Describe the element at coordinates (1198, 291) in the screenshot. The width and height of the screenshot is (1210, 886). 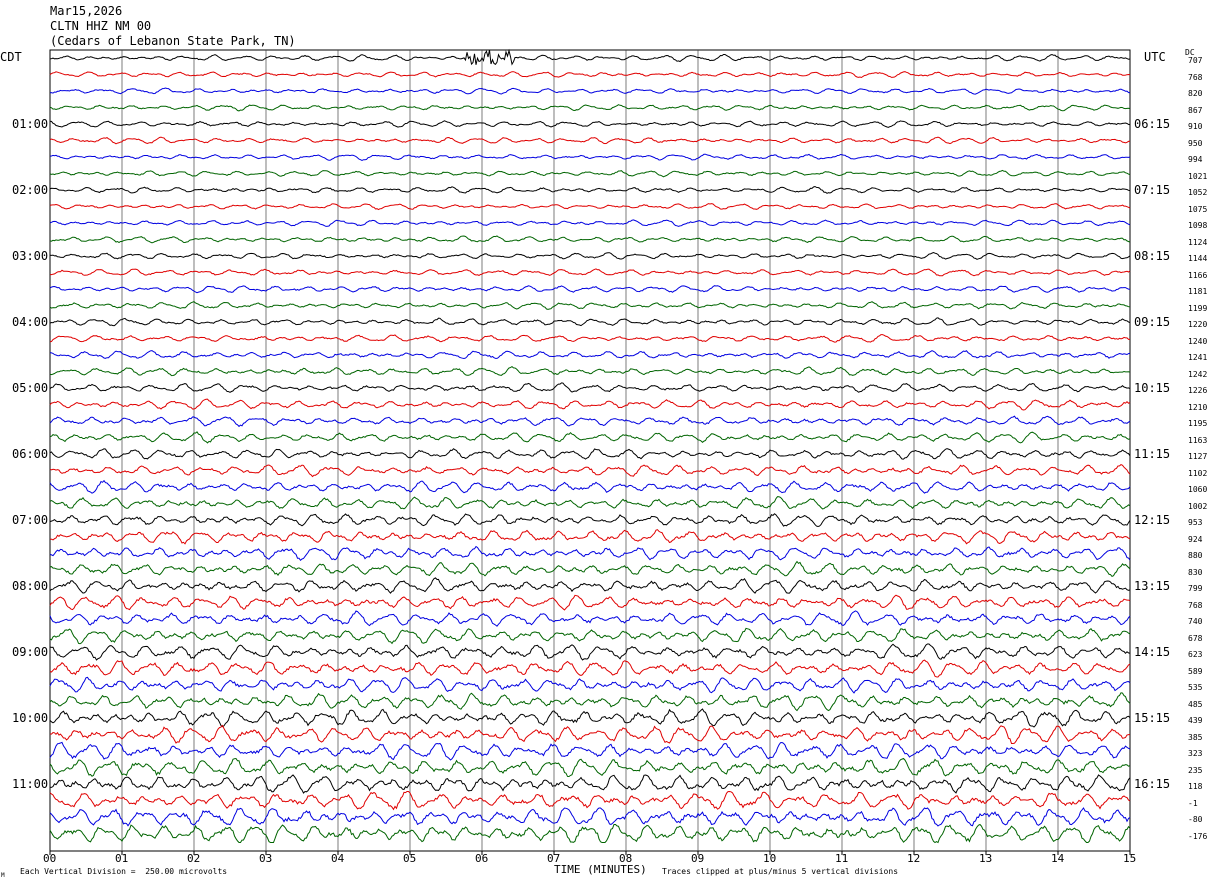
I see `dc-offset-value: 1181` at that location.